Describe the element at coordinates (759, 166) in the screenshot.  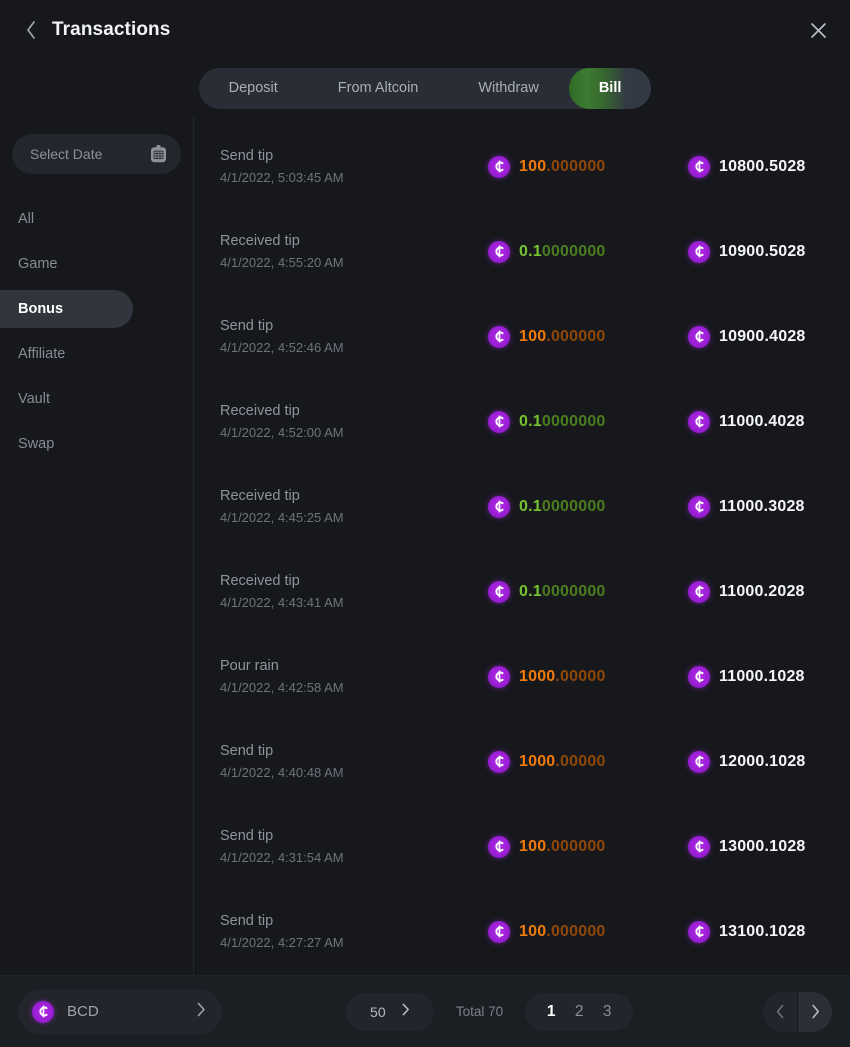
I see `transaction-balance-cell: 10800.5028` at that location.